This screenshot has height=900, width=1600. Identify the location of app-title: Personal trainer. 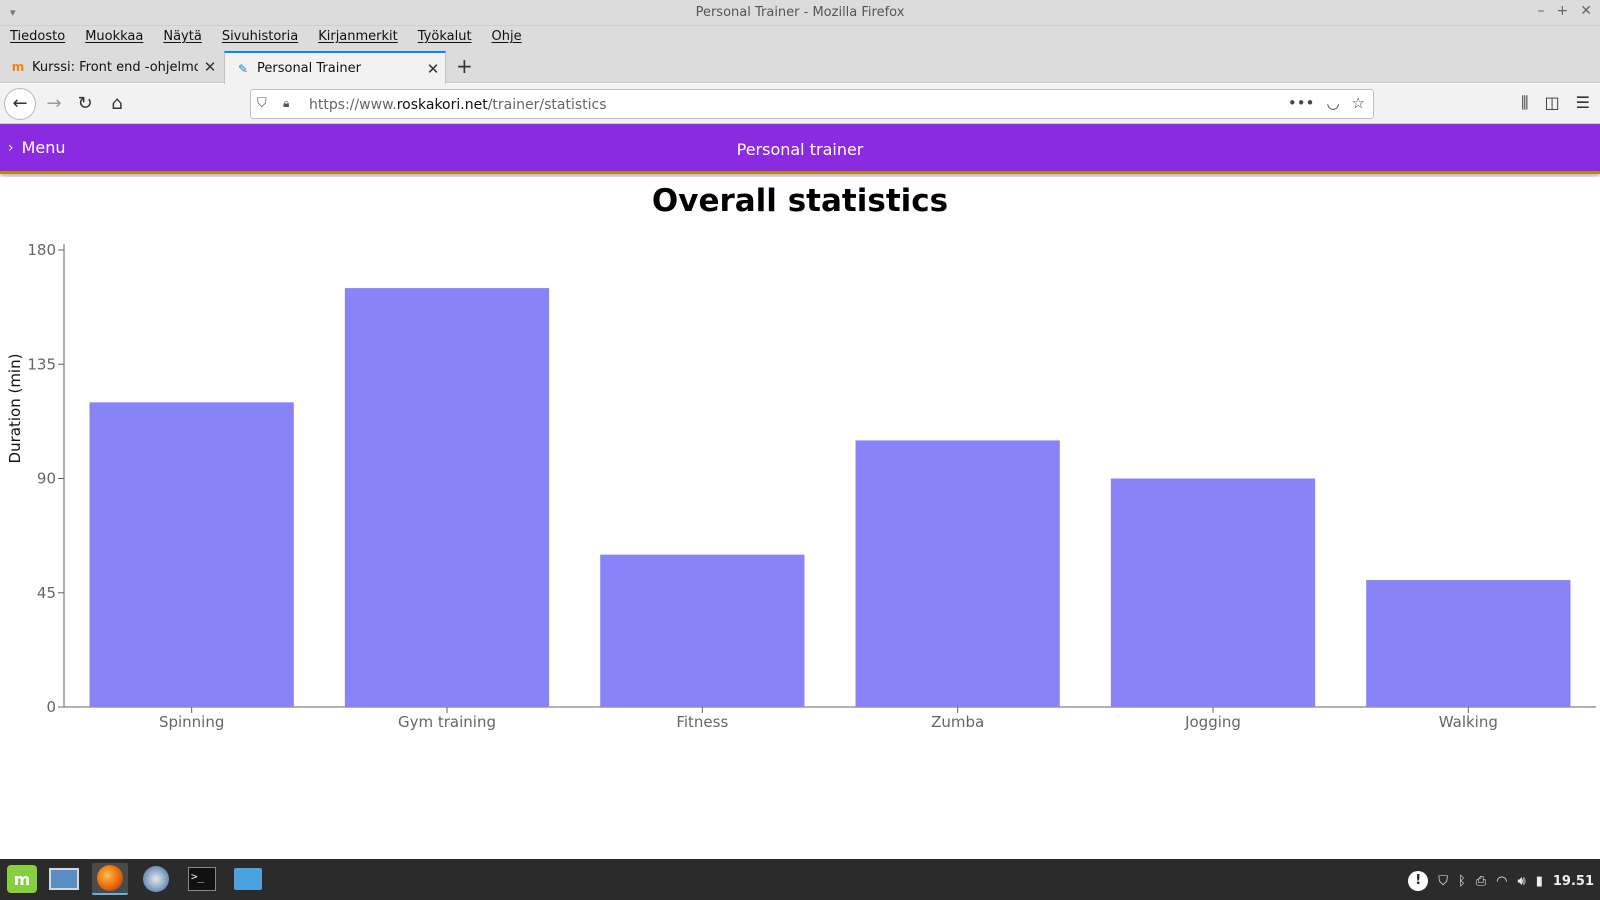
(800, 149).